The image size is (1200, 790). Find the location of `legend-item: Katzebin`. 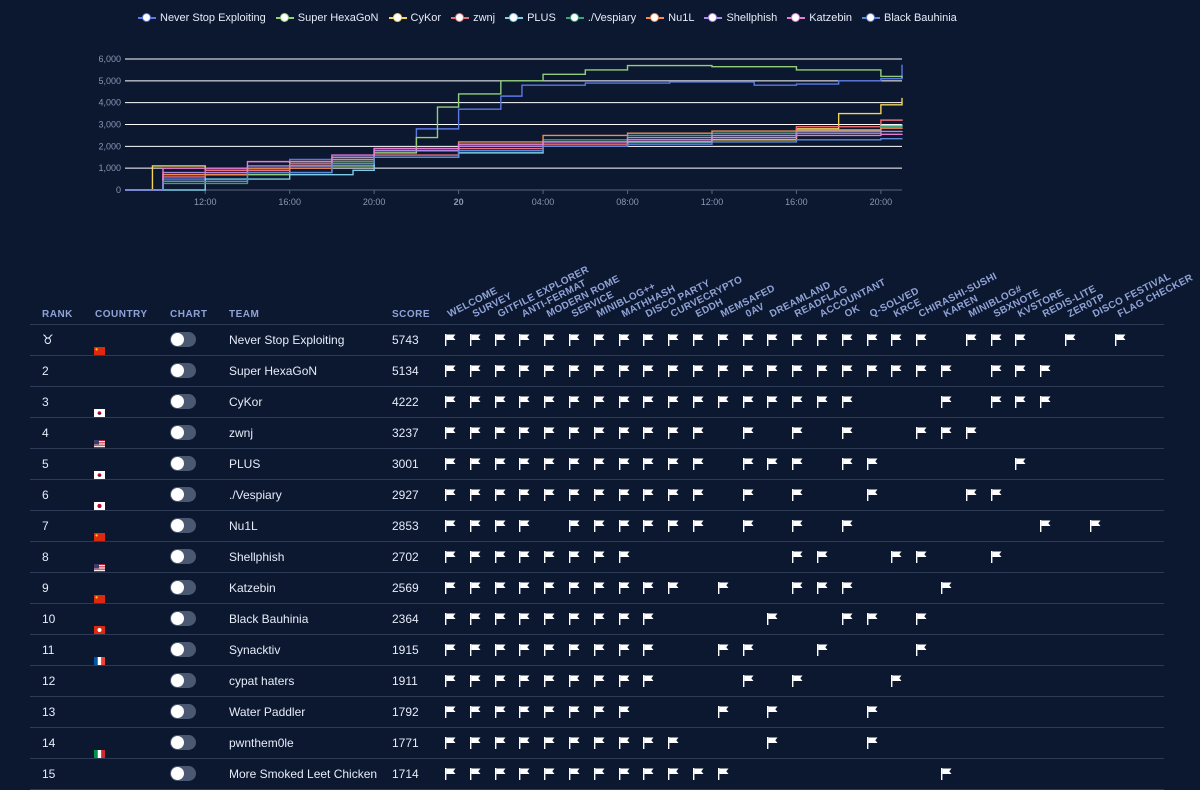

legend-item: Katzebin is located at coordinates (819, 18).